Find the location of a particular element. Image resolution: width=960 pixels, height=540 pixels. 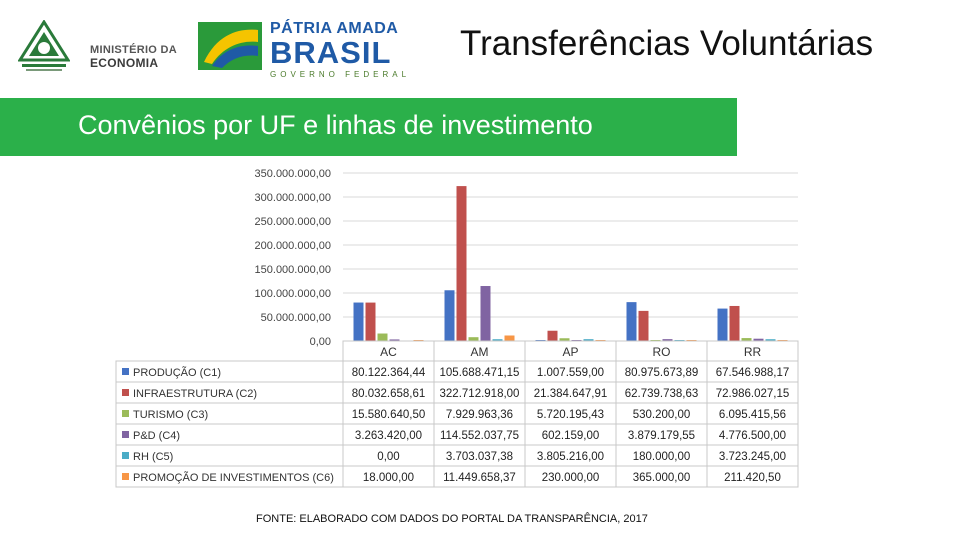

page-title: Transferências Voluntárias is located at coordinates (667, 43).